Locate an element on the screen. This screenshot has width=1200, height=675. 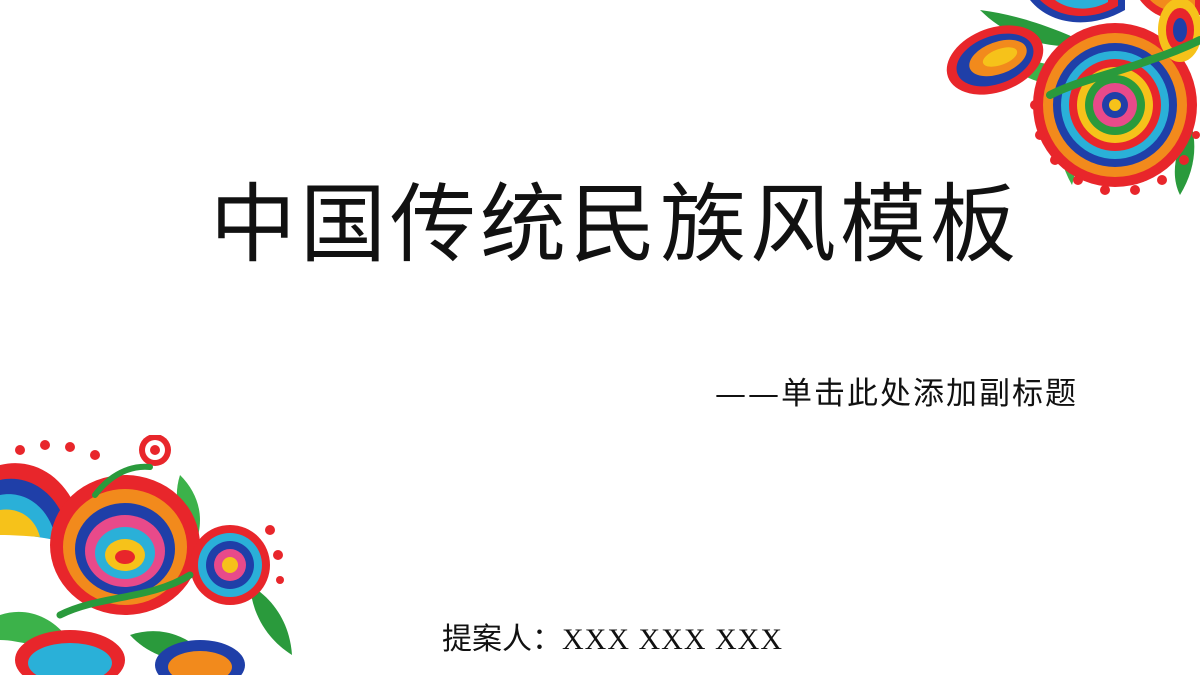
proposer-label: 提案人： is located at coordinates (502, 639).